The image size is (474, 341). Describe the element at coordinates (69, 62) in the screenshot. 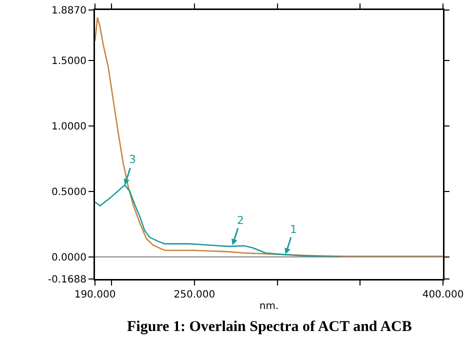

I see `y-tick-label: 1.5000` at that location.